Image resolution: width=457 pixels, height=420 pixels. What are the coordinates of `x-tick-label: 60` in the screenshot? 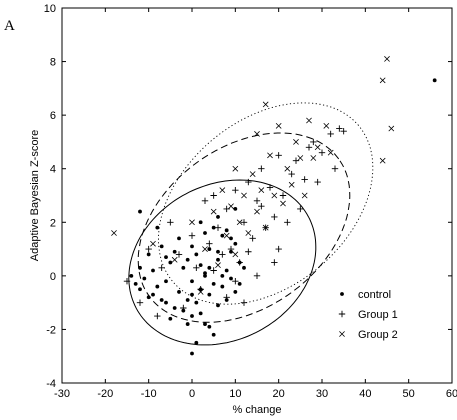 It's located at (451, 394).